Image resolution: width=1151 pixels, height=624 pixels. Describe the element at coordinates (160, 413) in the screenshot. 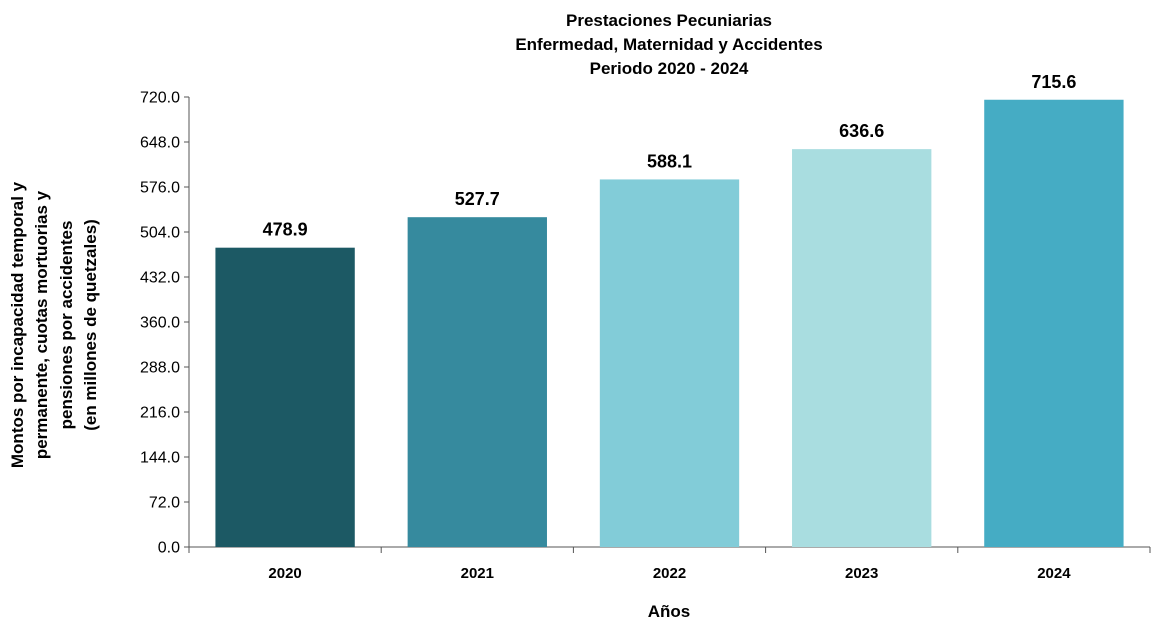

I see `y-tick-label: 216.0` at that location.